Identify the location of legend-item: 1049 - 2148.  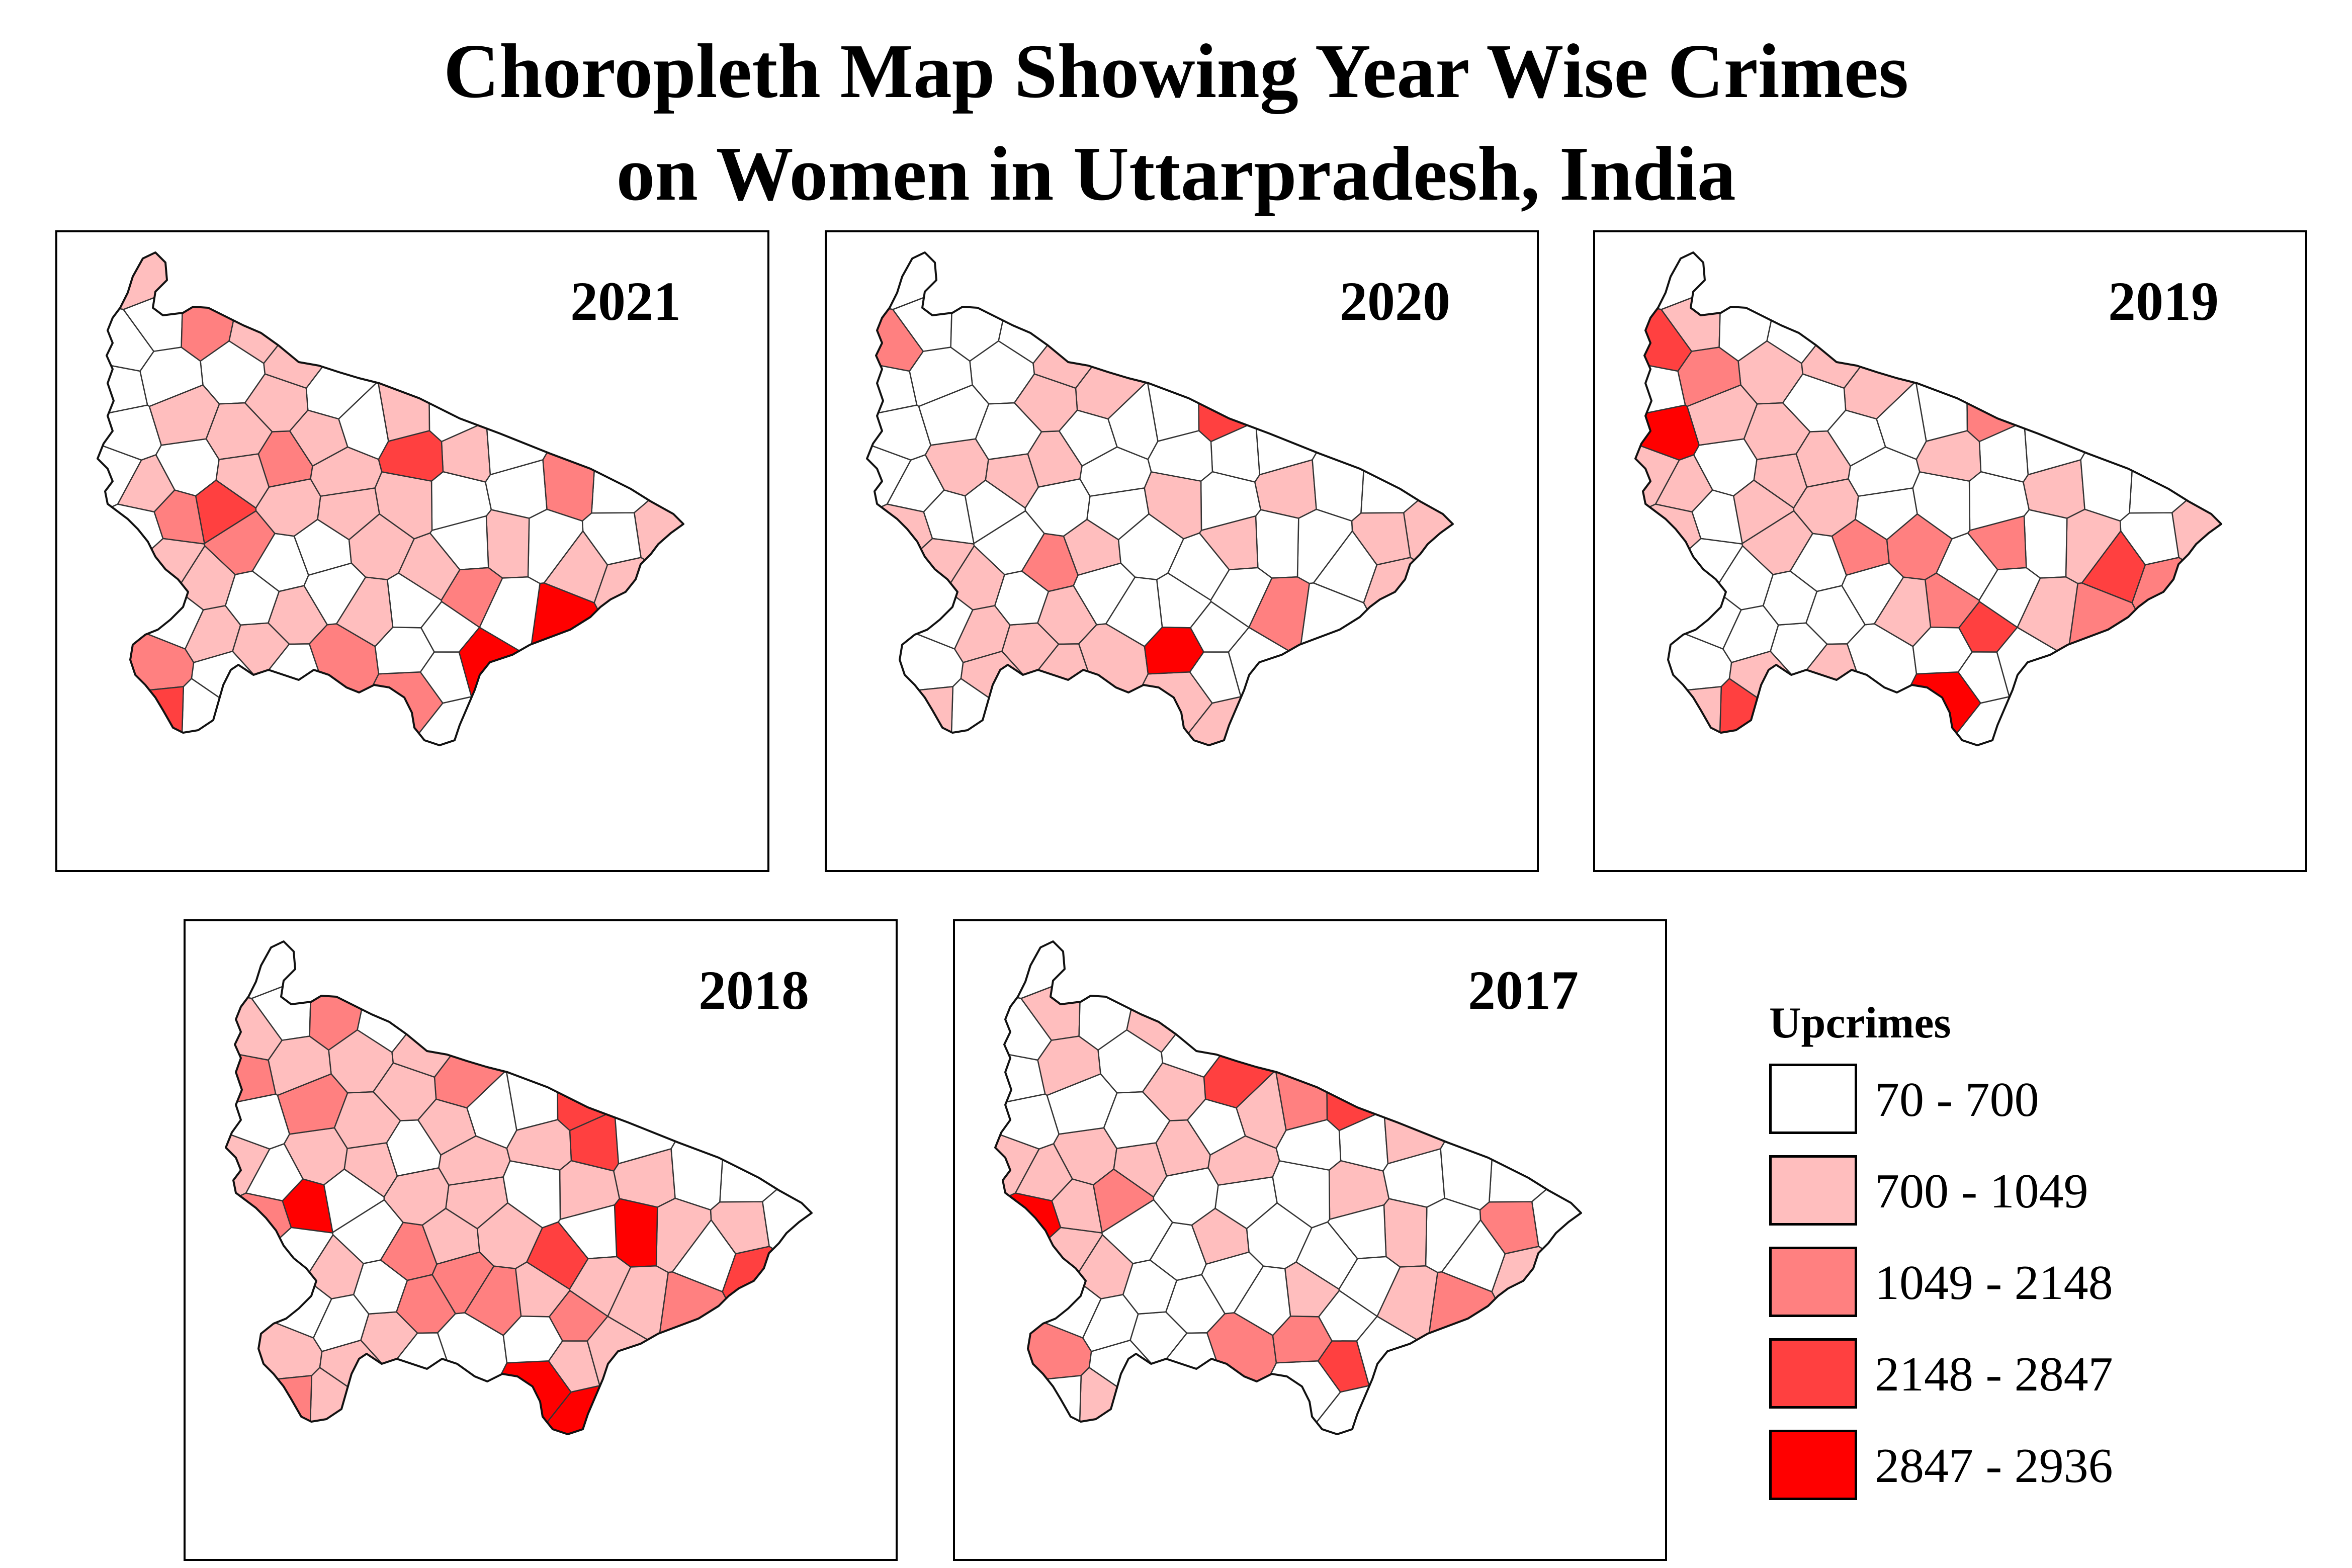
(1975, 1282).